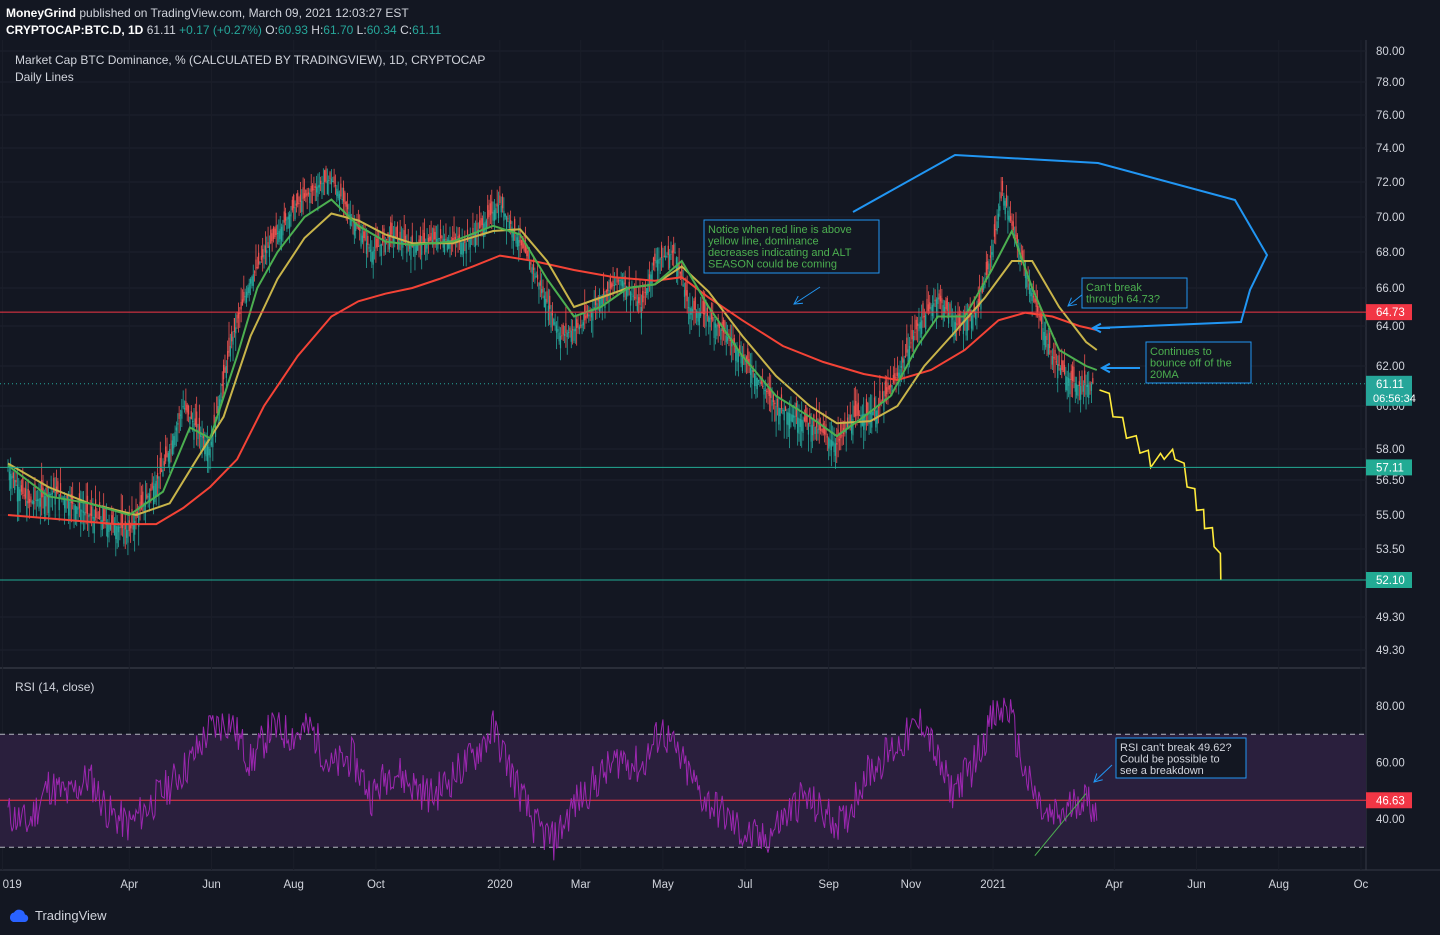 Image resolution: width=1440 pixels, height=935 pixels. I want to click on x-tick-label: Apr, so click(129, 885).